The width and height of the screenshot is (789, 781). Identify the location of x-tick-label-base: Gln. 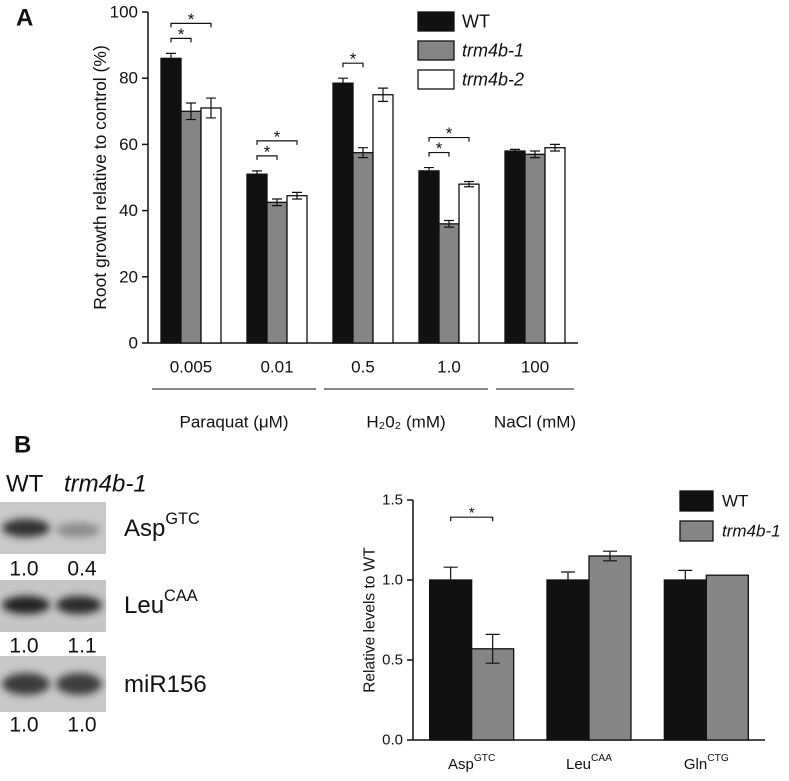
(695, 764).